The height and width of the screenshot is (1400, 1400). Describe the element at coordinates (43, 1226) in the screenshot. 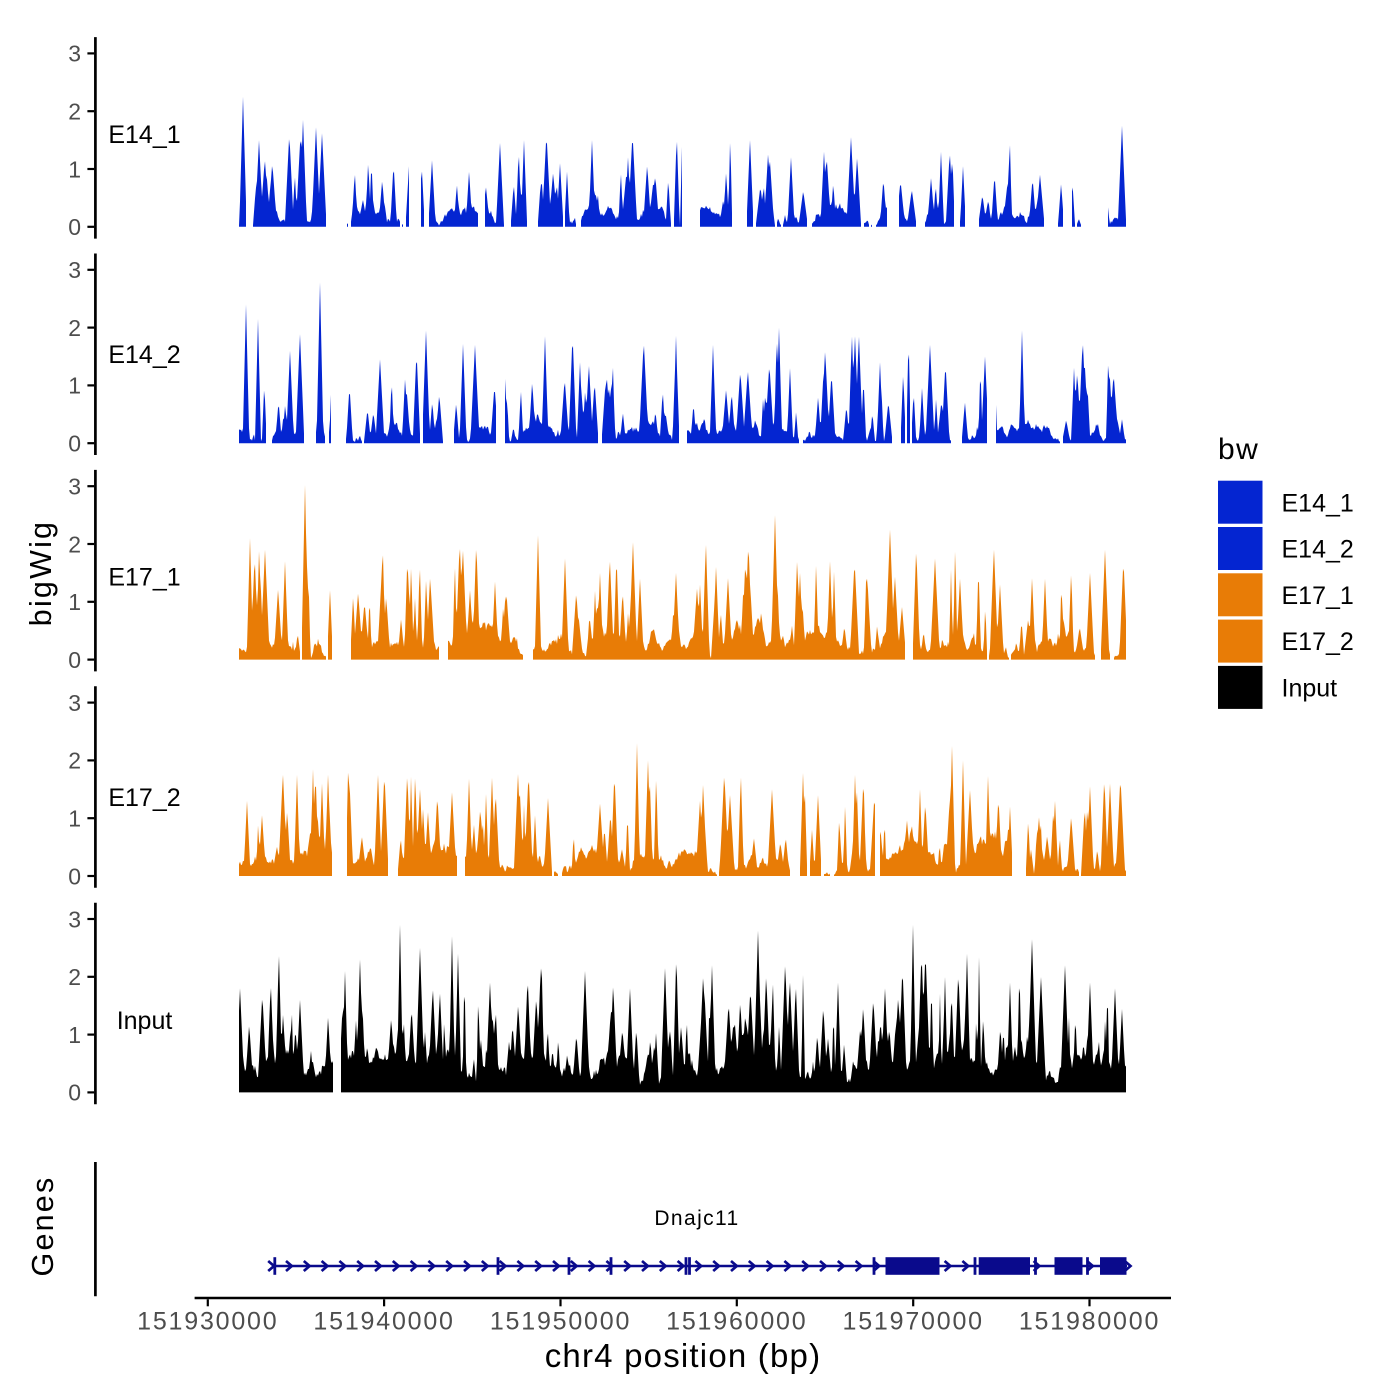

I see `svg-text: Genes` at that location.